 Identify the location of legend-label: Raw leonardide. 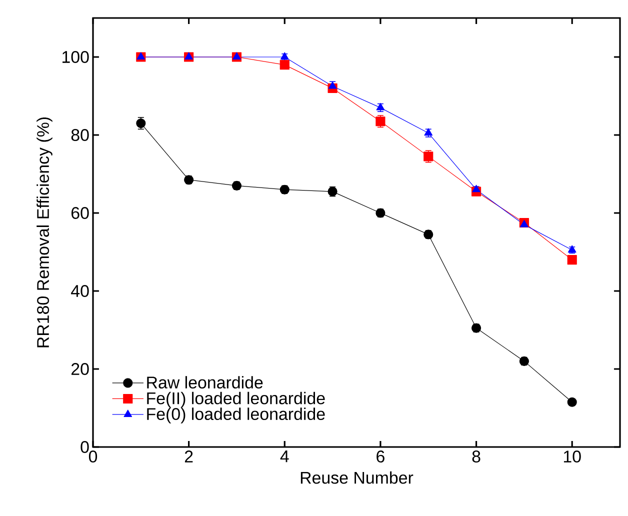
(205, 382).